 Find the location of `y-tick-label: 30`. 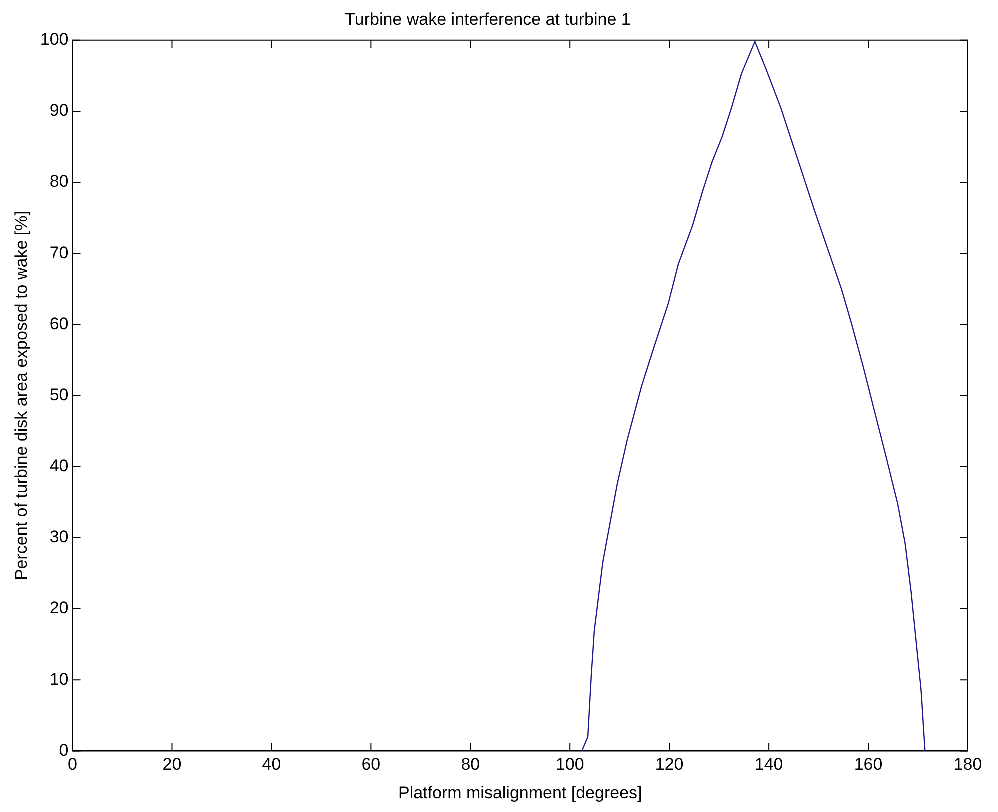

y-tick-label: 30 is located at coordinates (59, 537).